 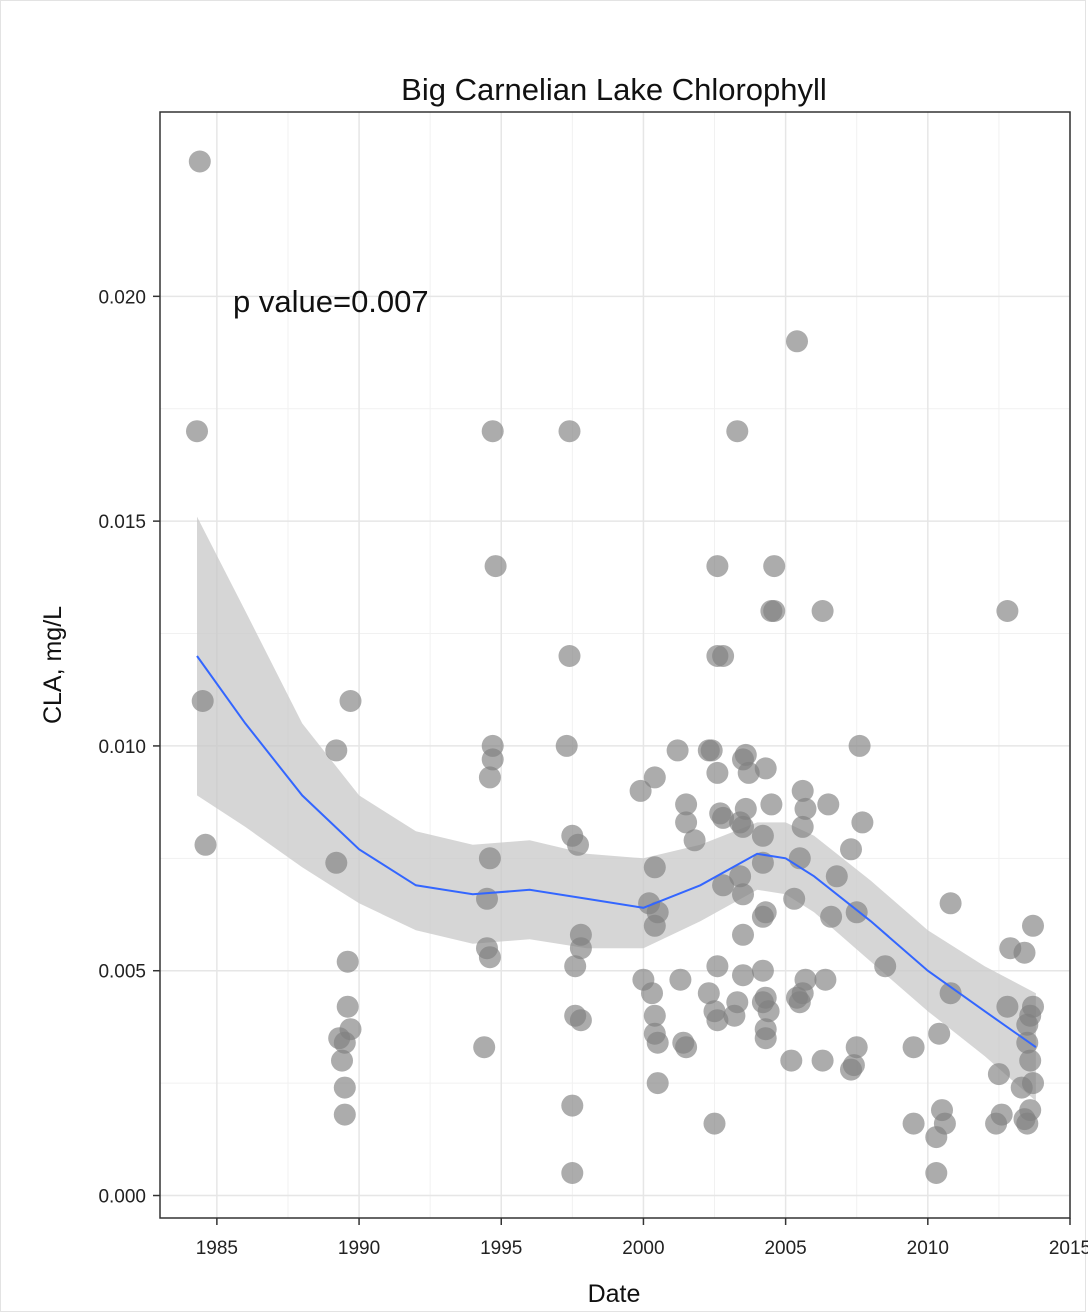 What do you see at coordinates (643, 1248) in the screenshot?
I see `x-tick-label: 2000` at bounding box center [643, 1248].